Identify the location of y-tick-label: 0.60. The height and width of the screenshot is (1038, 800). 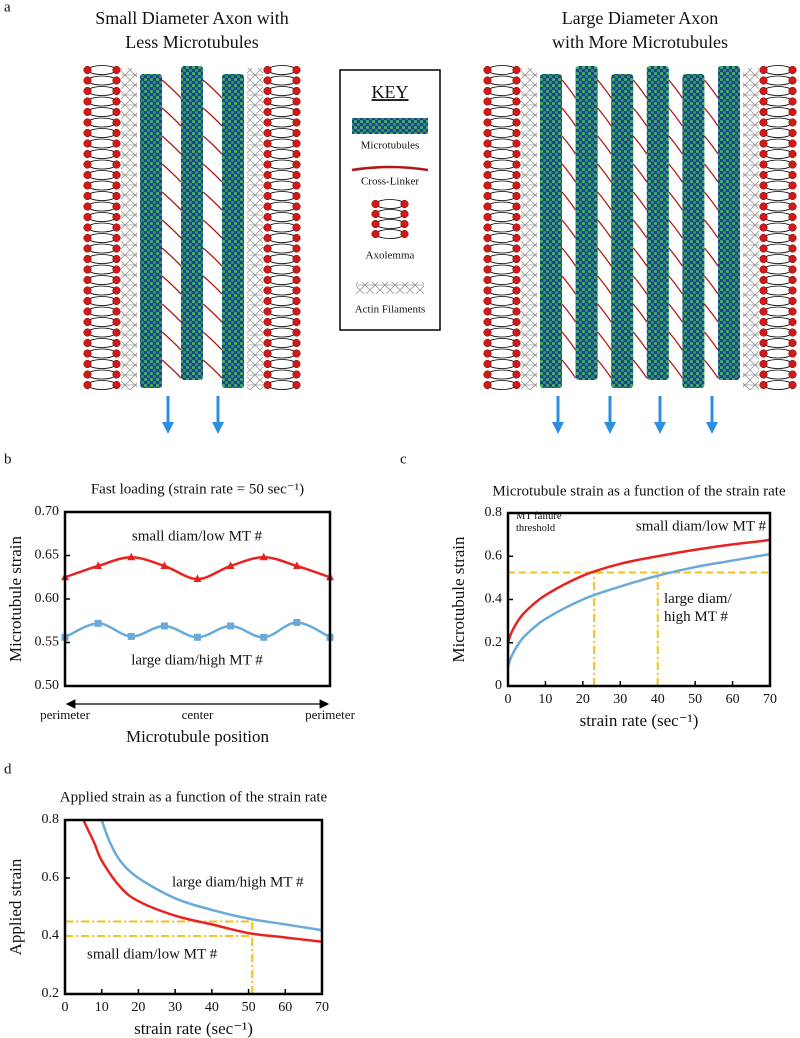
(47, 598).